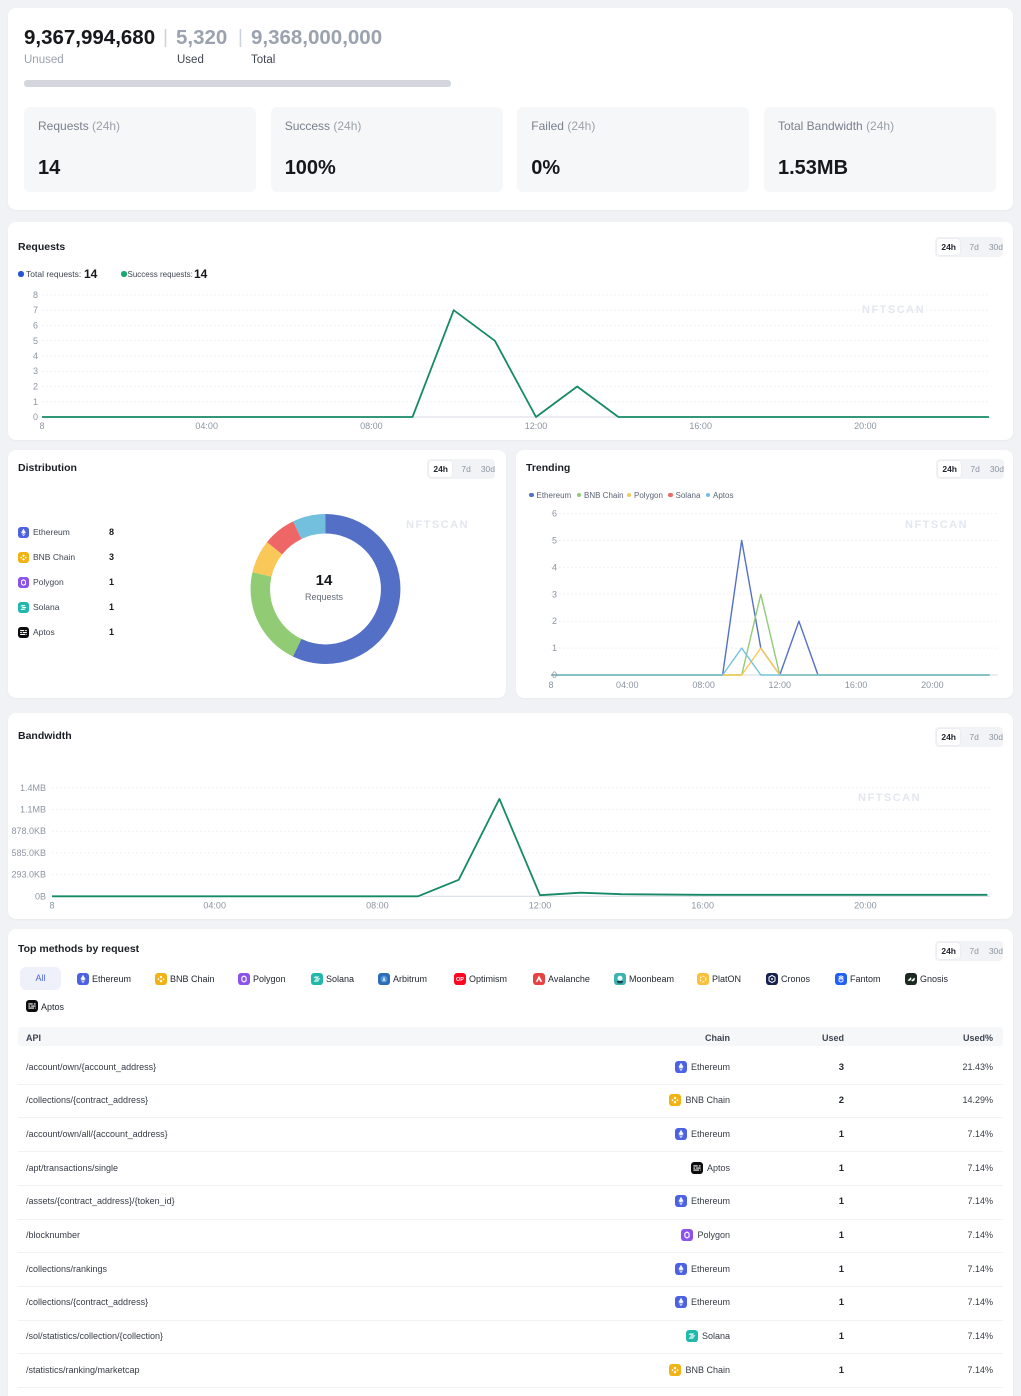 The height and width of the screenshot is (1396, 1021). What do you see at coordinates (460, 980) in the screenshot?
I see `svg-text: OP` at bounding box center [460, 980].